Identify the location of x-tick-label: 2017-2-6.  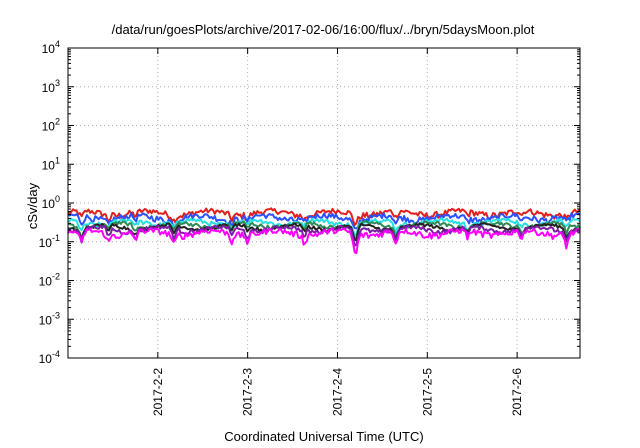
(517, 392).